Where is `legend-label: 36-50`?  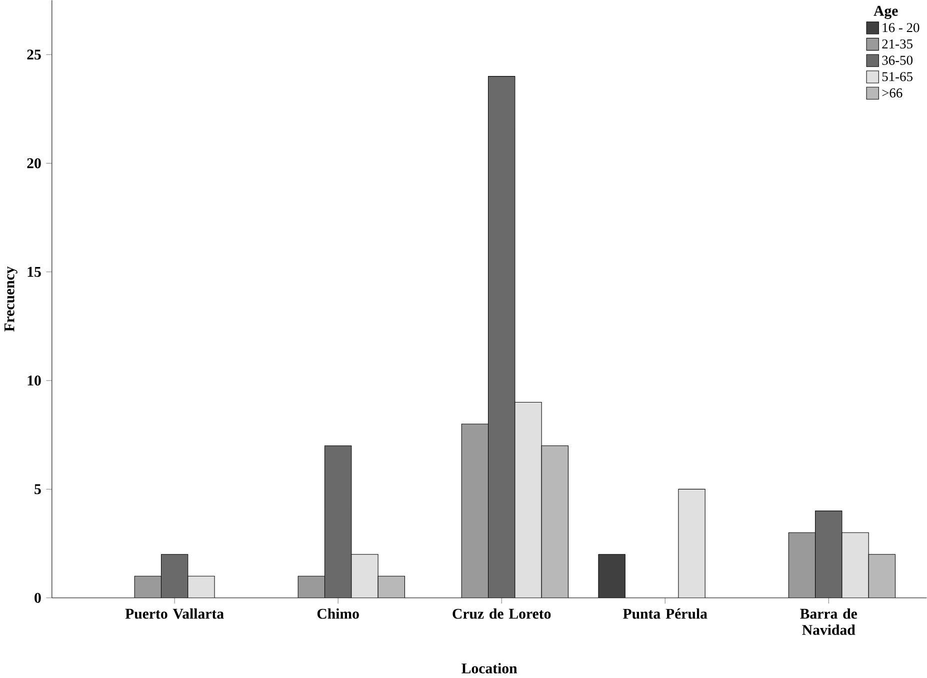 legend-label: 36-50 is located at coordinates (897, 60).